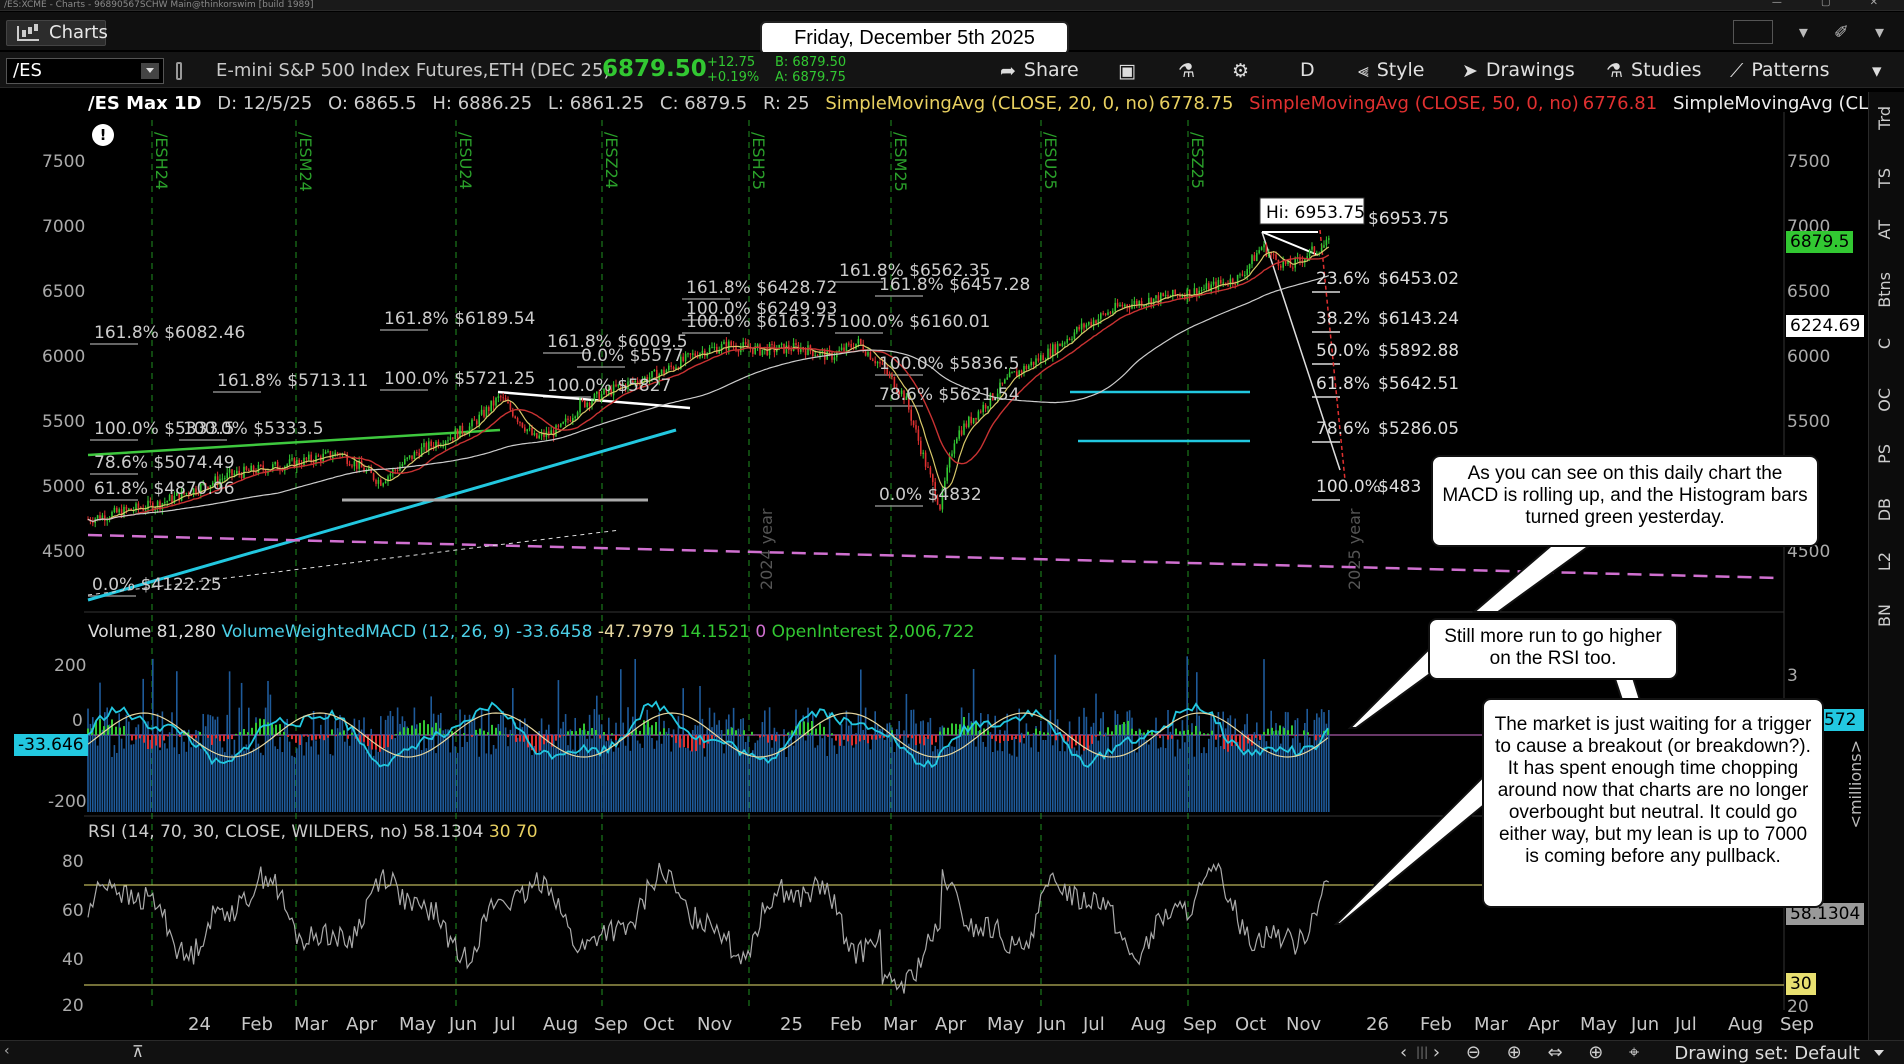 The image size is (1904, 1064). Describe the element at coordinates (1884, 615) in the screenshot. I see `side-tab-bn: BN` at that location.